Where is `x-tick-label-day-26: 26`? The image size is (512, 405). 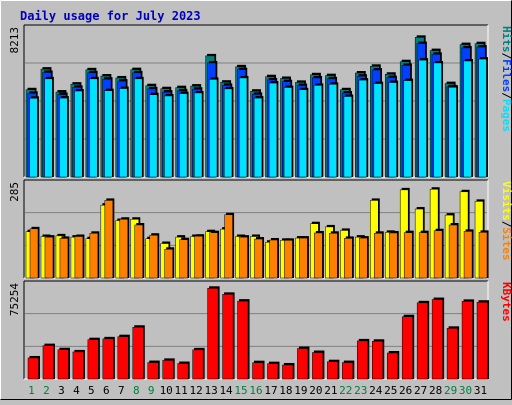 x-tick-label-day-26: 26 is located at coordinates (405, 390).